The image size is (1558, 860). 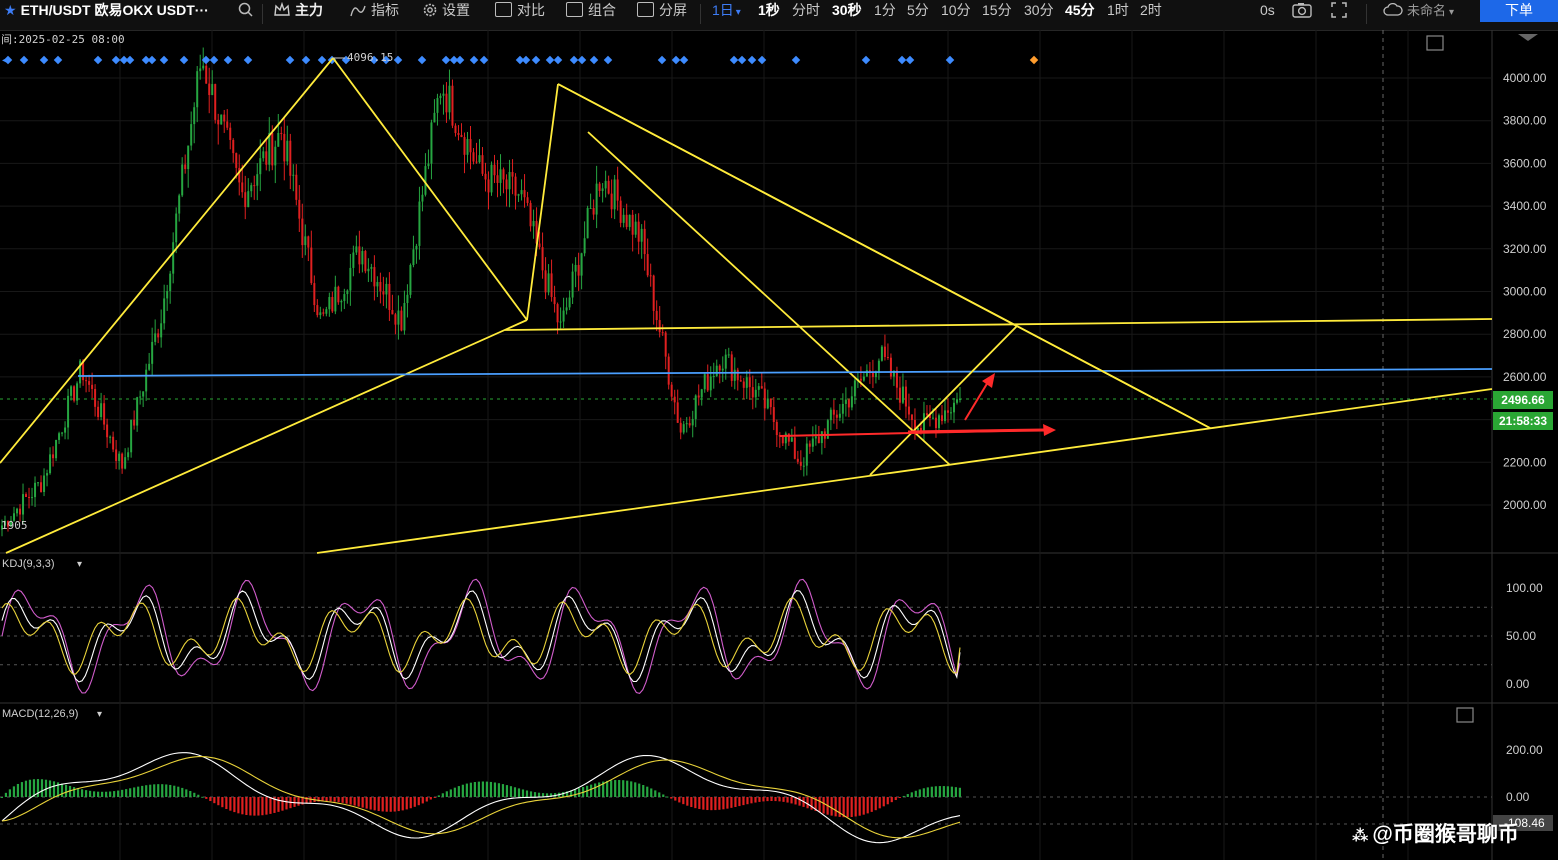 I want to click on period-30s: 30秒, so click(x=847, y=10).